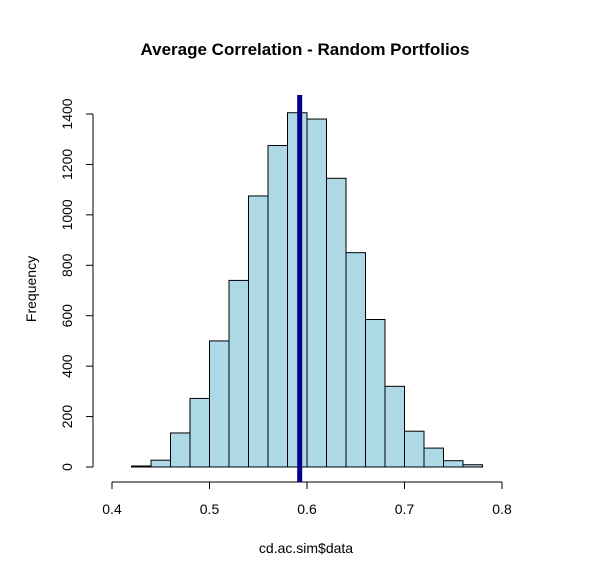 Image resolution: width=614 pixels, height=578 pixels. What do you see at coordinates (67, 113) in the screenshot?
I see `y-tick-label: 1400` at bounding box center [67, 113].